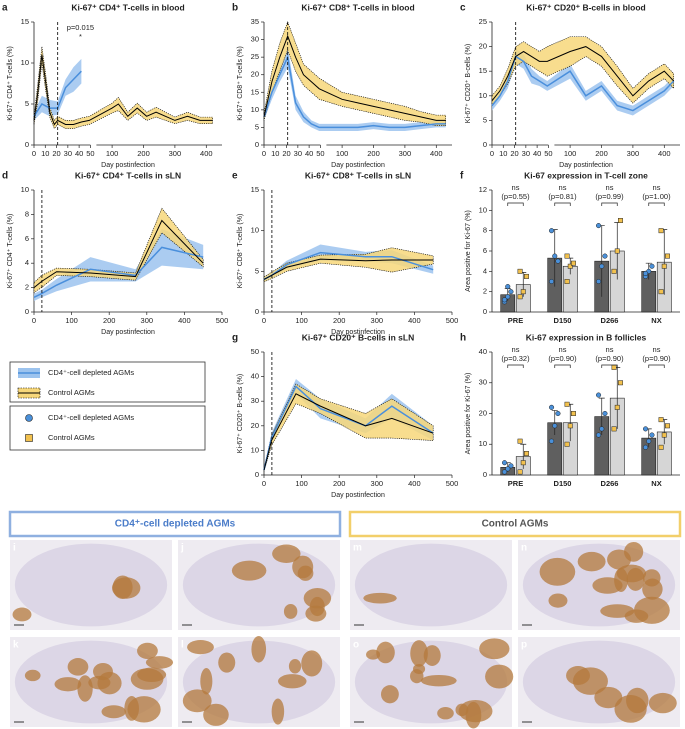  Describe the element at coordinates (10, 83) in the screenshot. I see `y-axis-label: Ki-67⁺ CD4⁺ T-cells (%)` at that location.